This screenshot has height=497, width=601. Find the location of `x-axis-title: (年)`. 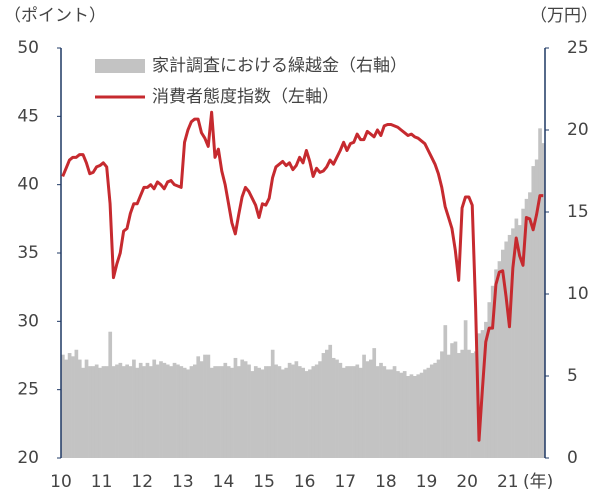

x-axis-title: (年) is located at coordinates (538, 482).